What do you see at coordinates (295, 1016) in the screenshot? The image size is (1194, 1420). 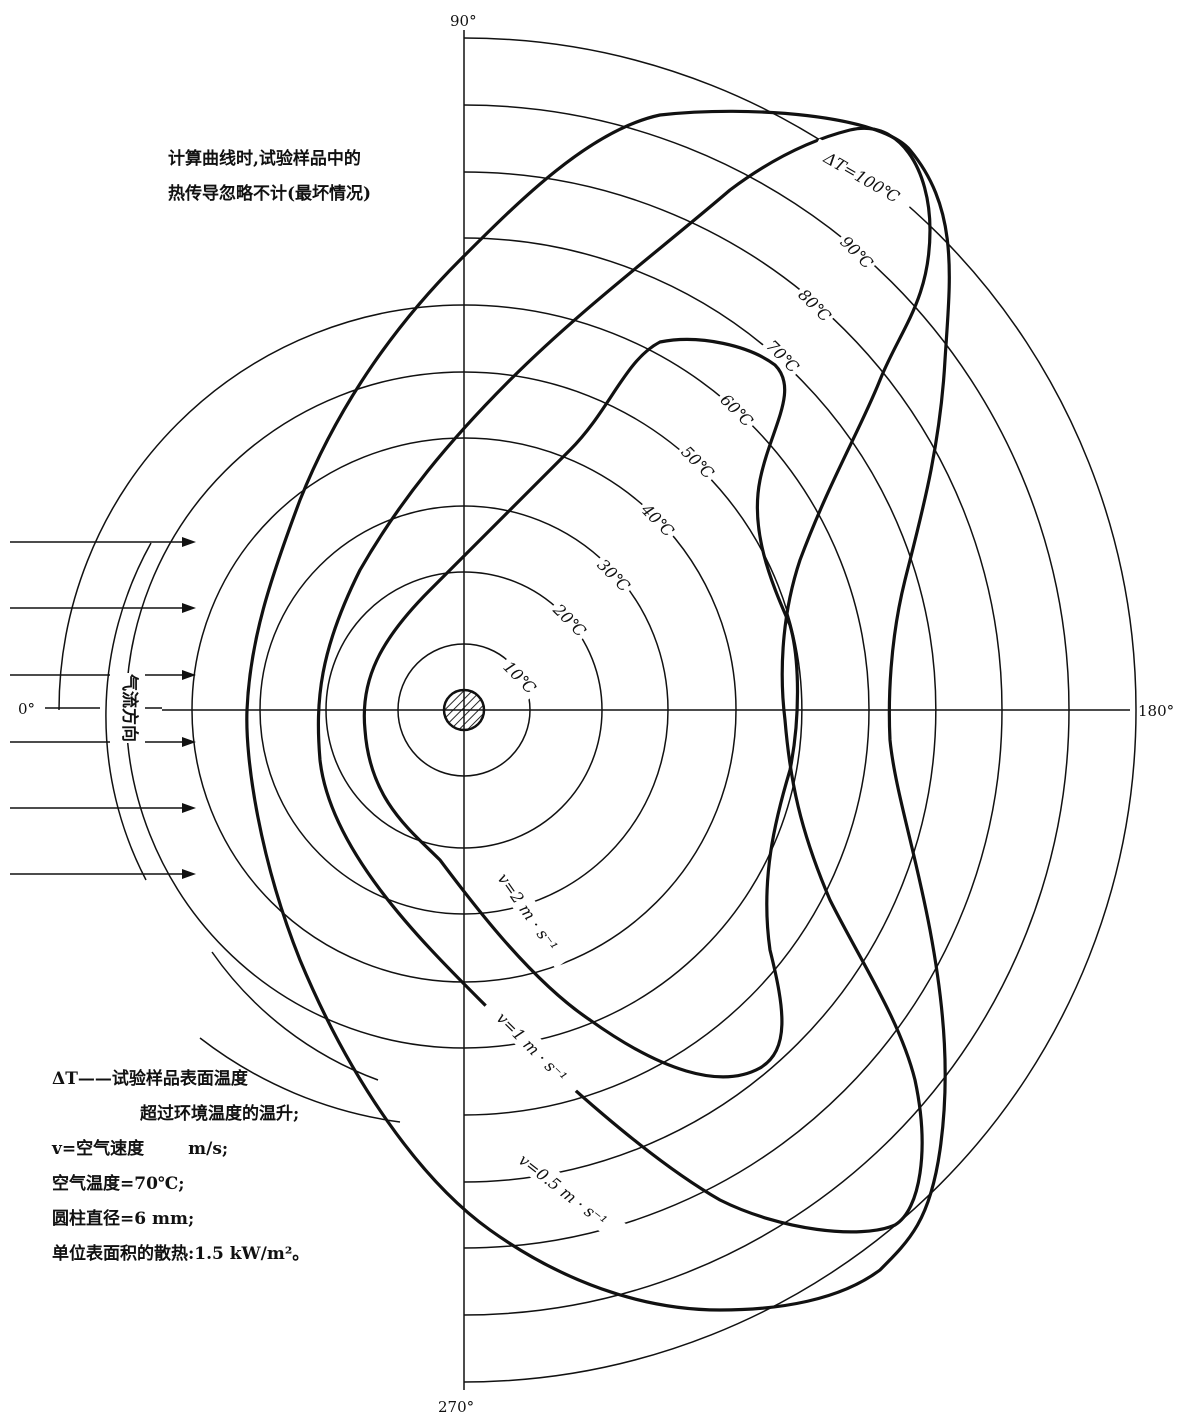 I see `left-arc-60-lower` at bounding box center [295, 1016].